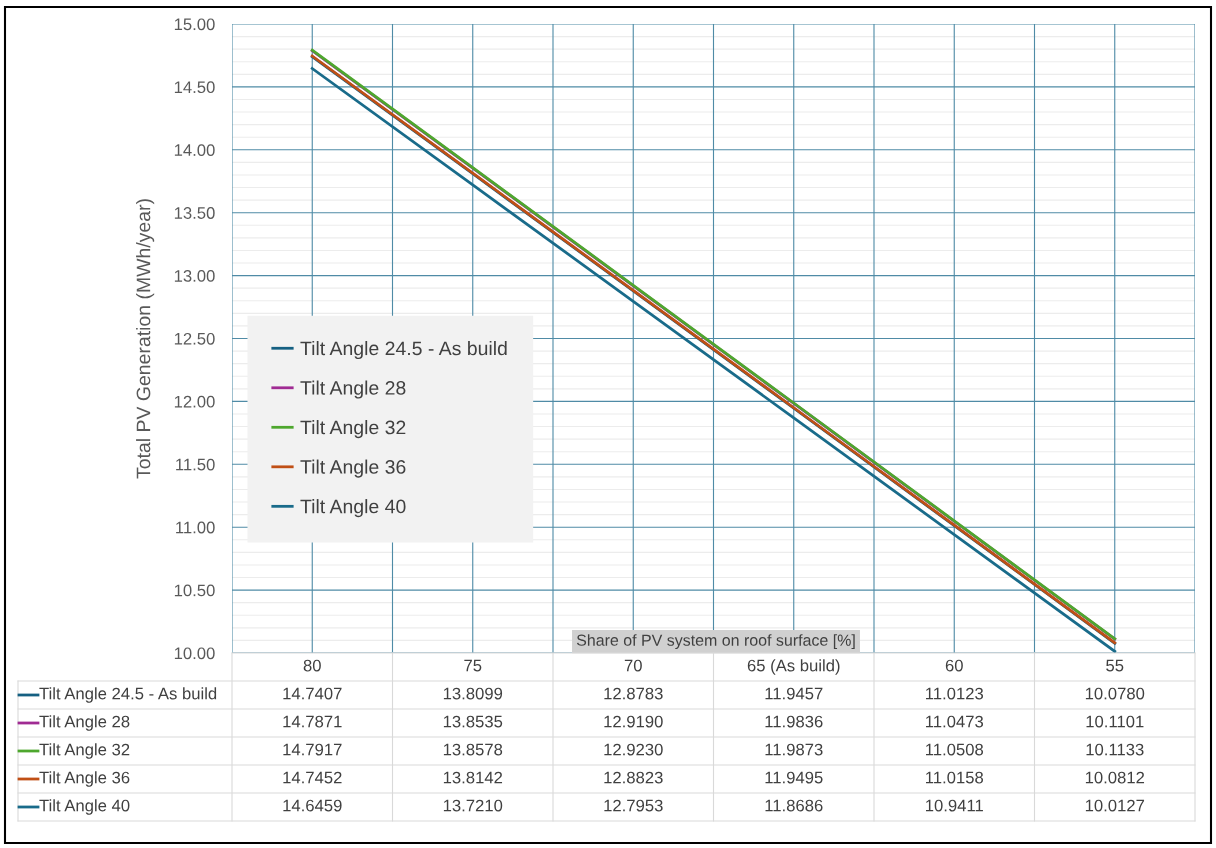  What do you see at coordinates (715, 642) in the screenshot?
I see `x-axis-title: Share of PV system on roof surface [%]` at bounding box center [715, 642].